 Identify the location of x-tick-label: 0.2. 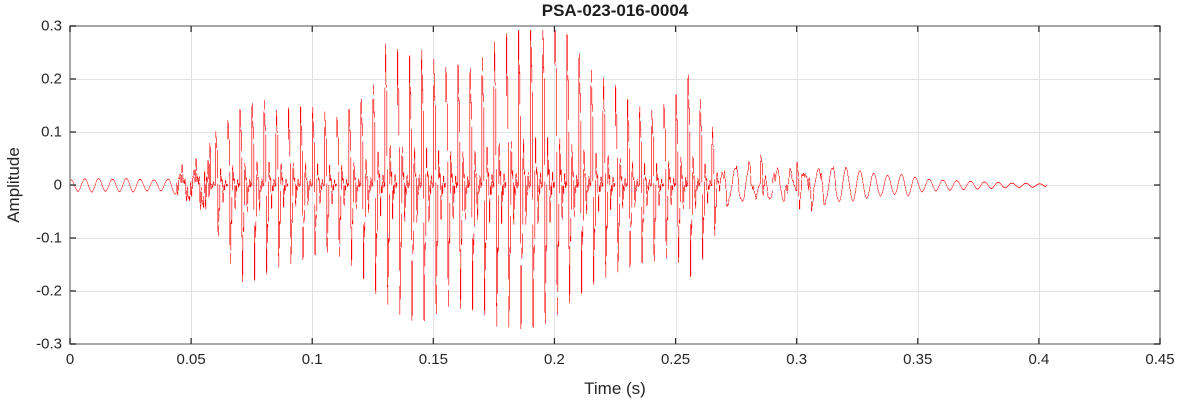
(554, 359).